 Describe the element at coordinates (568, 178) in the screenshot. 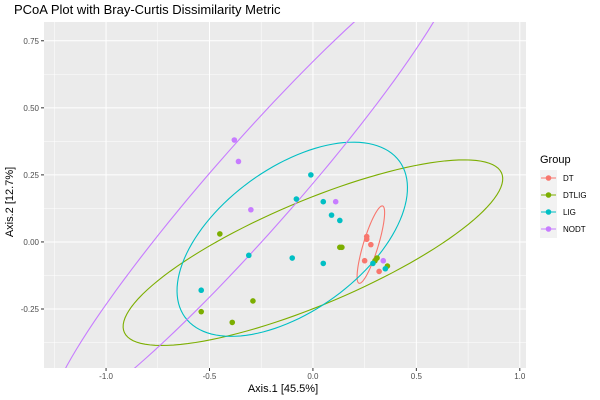

I see `legend-label-dt: DT` at that location.